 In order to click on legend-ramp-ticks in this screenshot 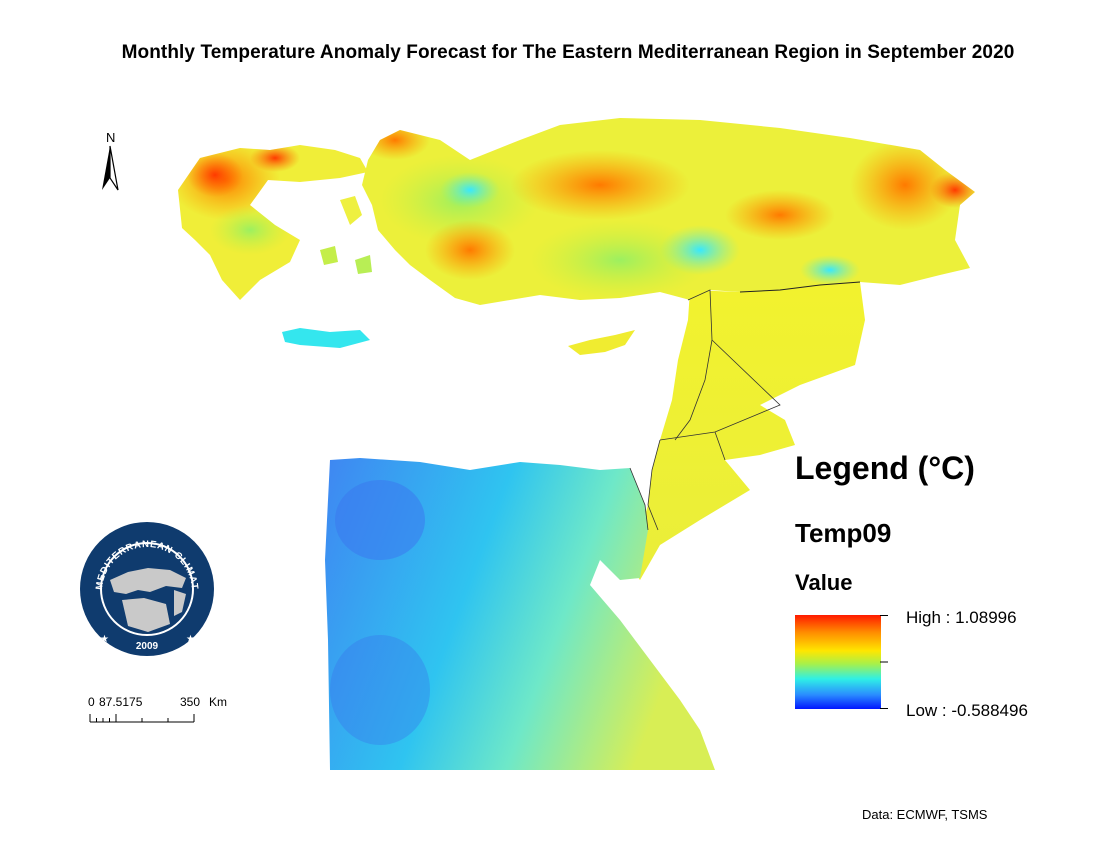, I will do `click(884, 662)`.